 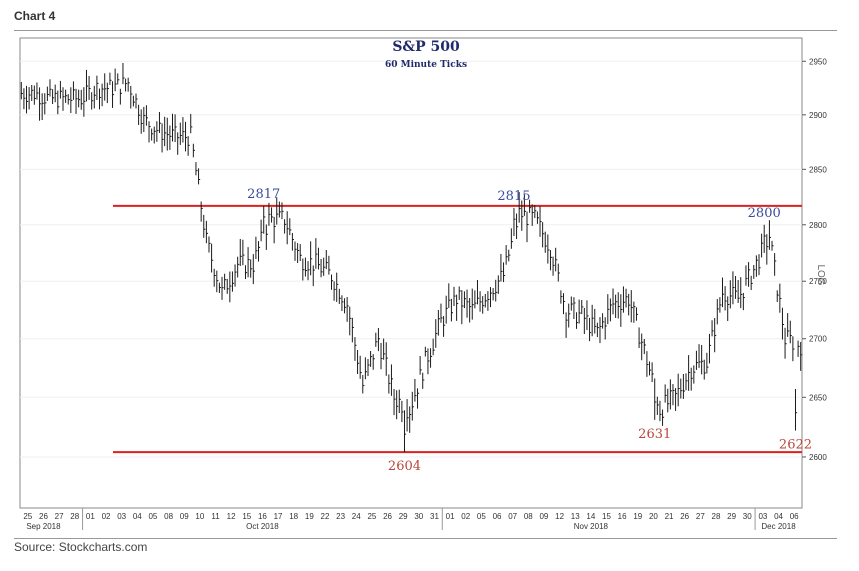 I want to click on annotation-2817: 2817, so click(x=263, y=194).